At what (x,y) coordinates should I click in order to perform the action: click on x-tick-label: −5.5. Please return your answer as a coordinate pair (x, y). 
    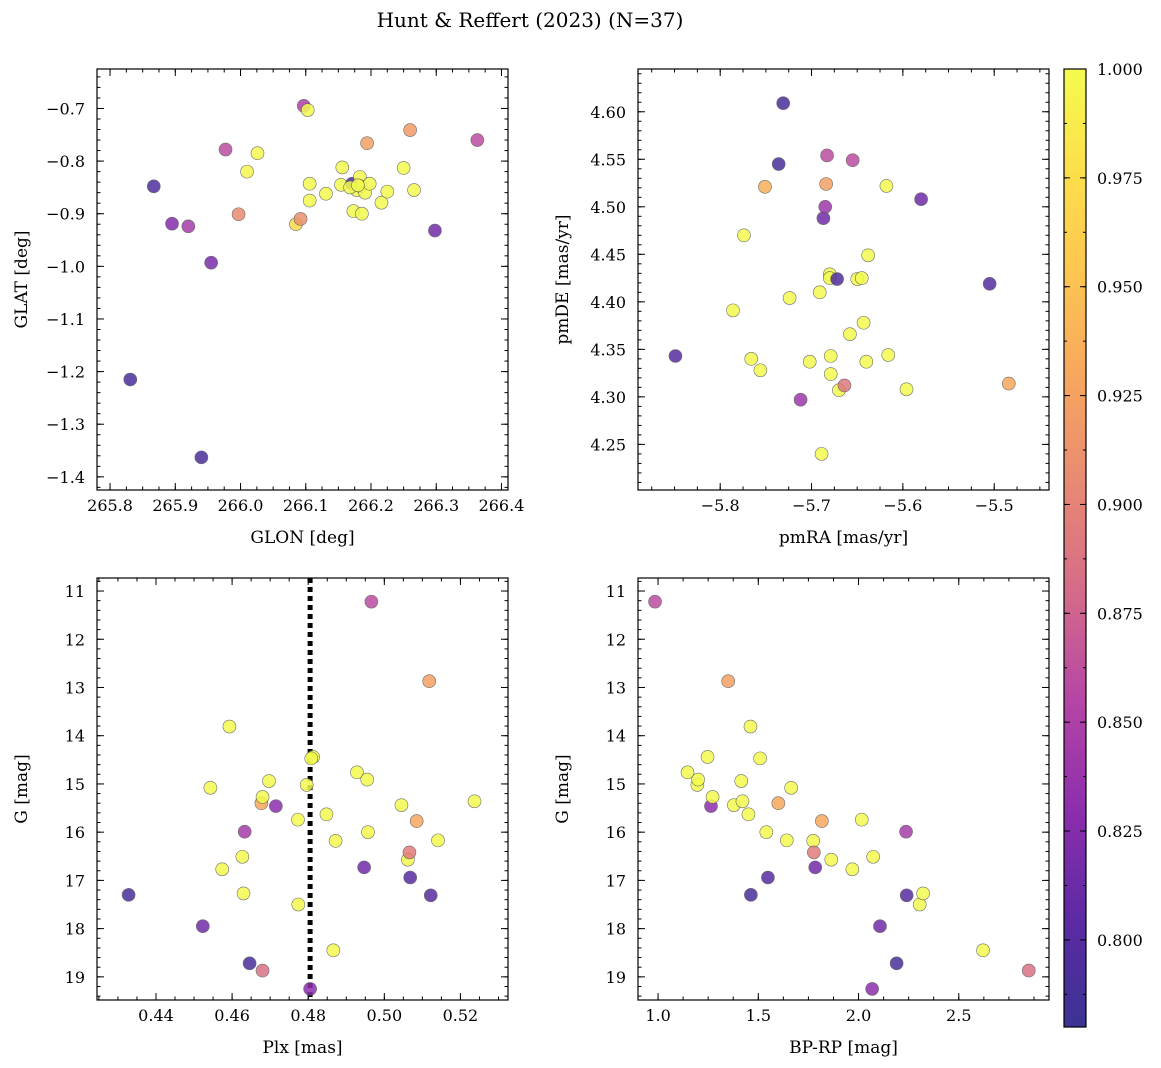
    Looking at the image, I should click on (994, 505).